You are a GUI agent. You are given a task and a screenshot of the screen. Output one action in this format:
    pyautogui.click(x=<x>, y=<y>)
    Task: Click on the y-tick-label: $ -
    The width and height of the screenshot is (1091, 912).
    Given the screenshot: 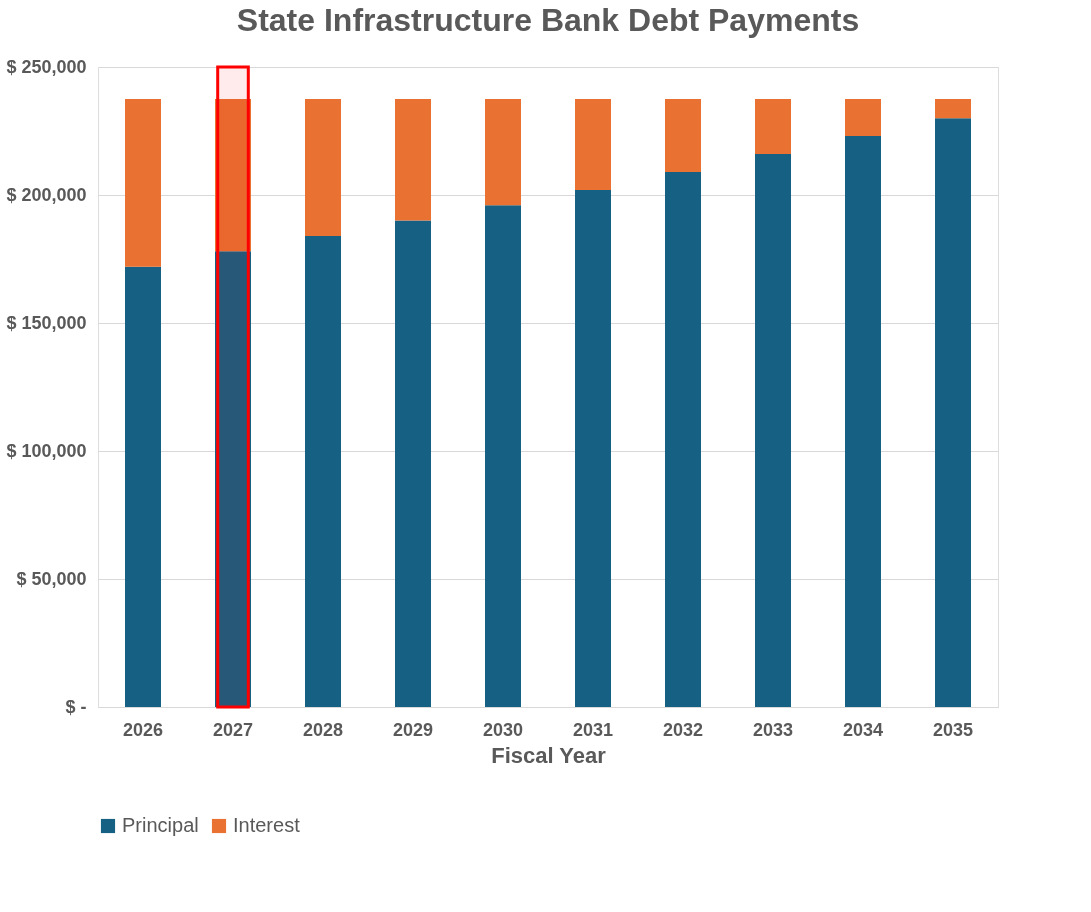 What is the action you would take?
    pyautogui.click(x=76, y=706)
    